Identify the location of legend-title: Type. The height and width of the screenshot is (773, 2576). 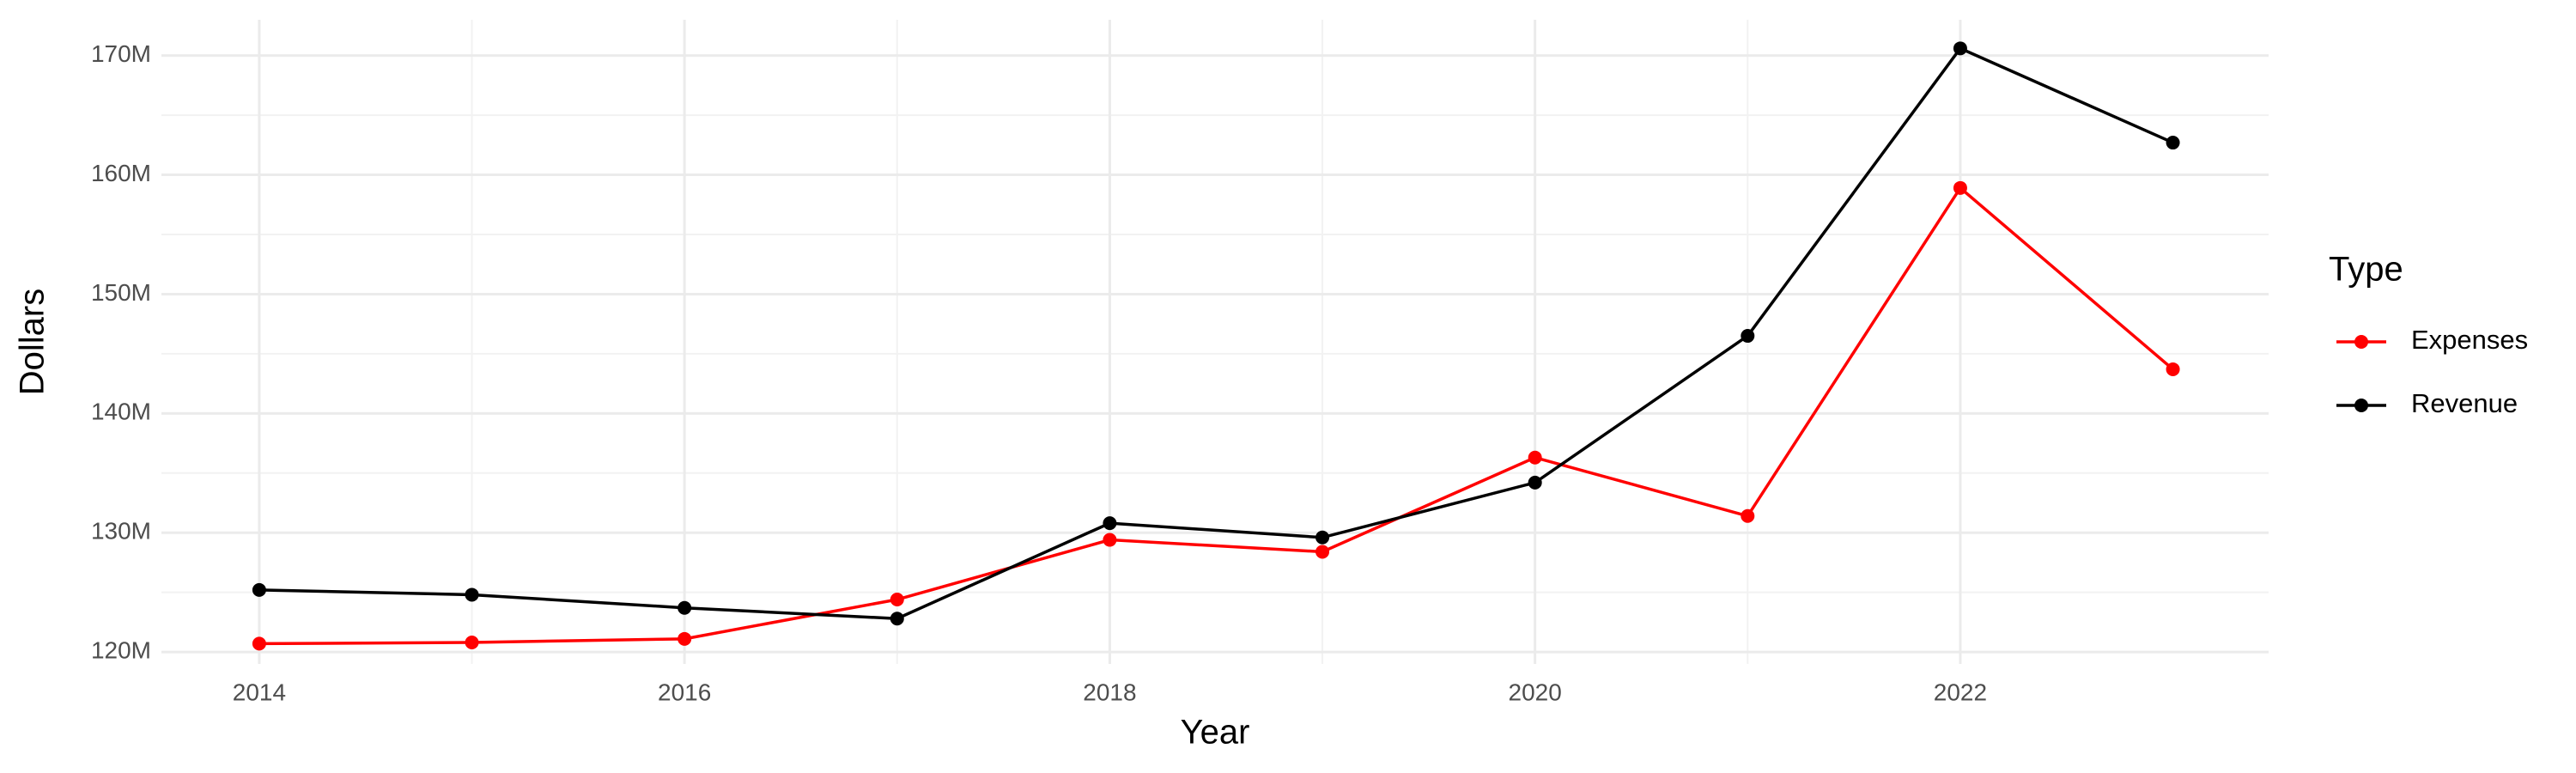
(2366, 270).